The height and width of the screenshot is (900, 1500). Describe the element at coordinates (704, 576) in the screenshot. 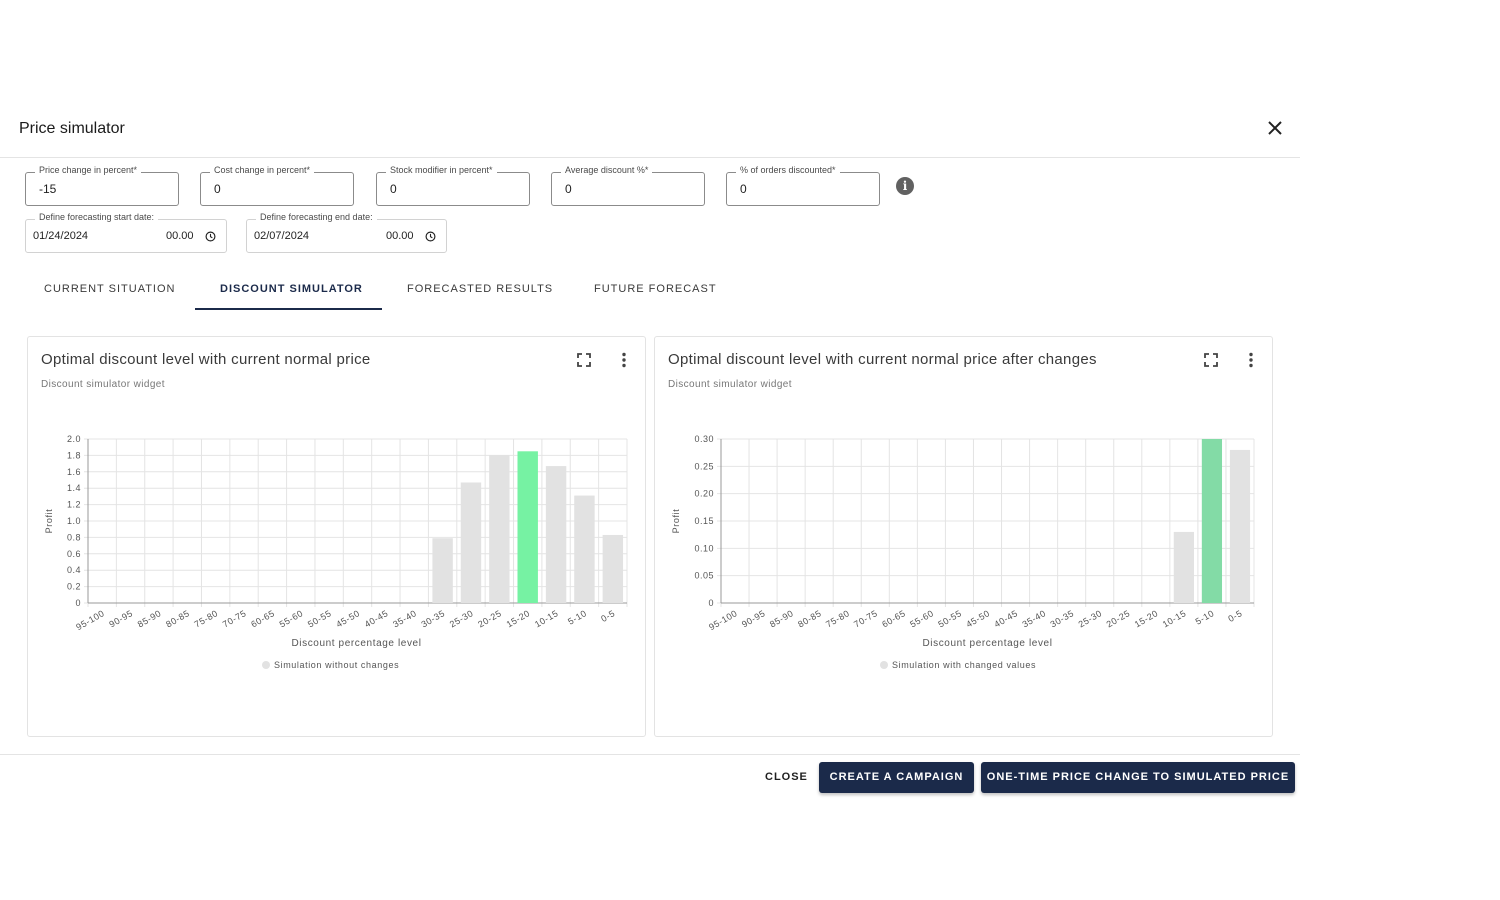

I see `y-tick-label: 0.05` at that location.